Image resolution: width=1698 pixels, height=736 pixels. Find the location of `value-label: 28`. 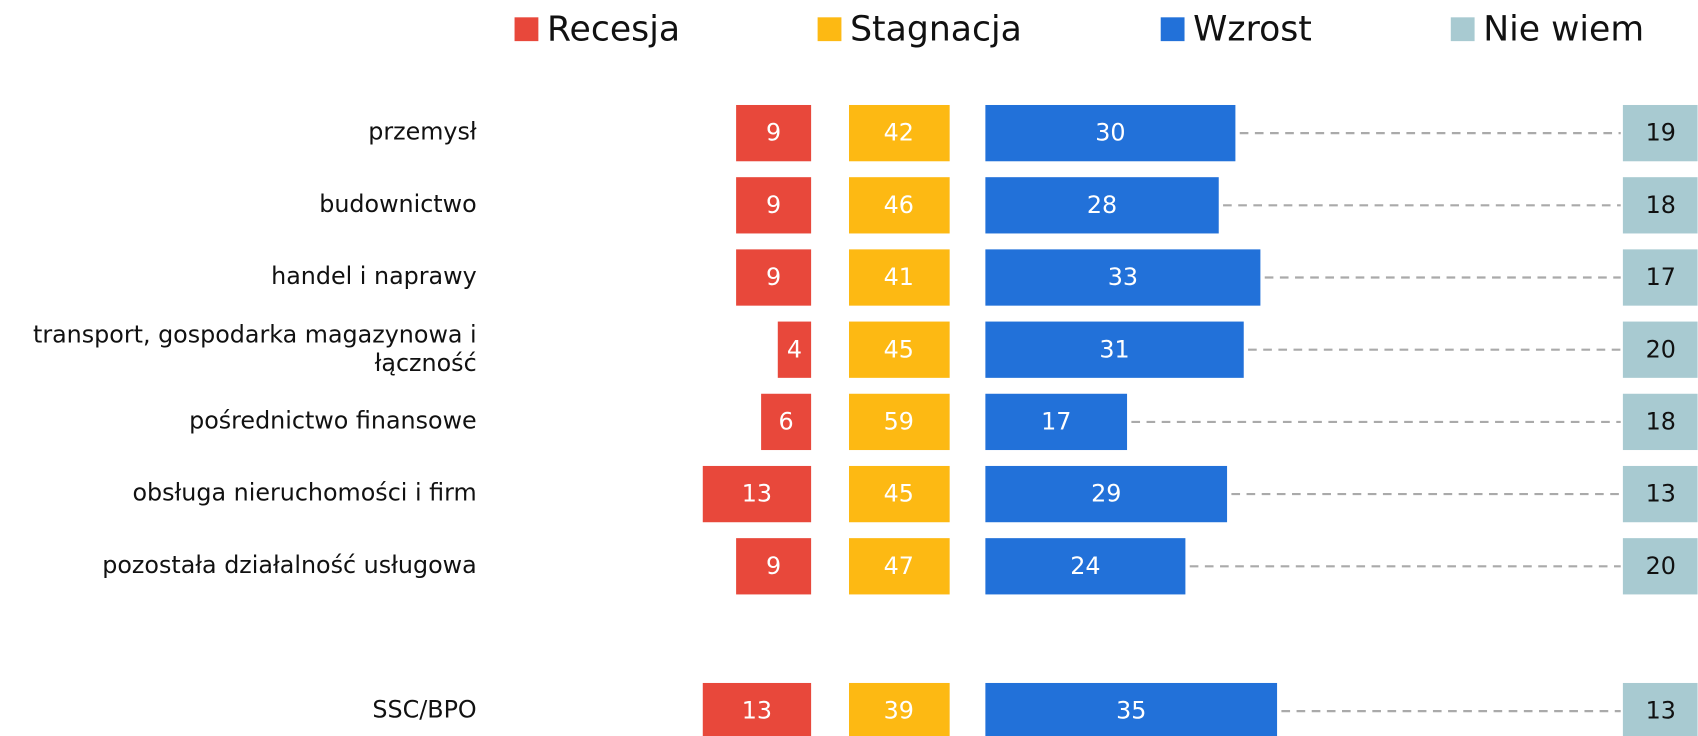

value-label: 28 is located at coordinates (1102, 205).